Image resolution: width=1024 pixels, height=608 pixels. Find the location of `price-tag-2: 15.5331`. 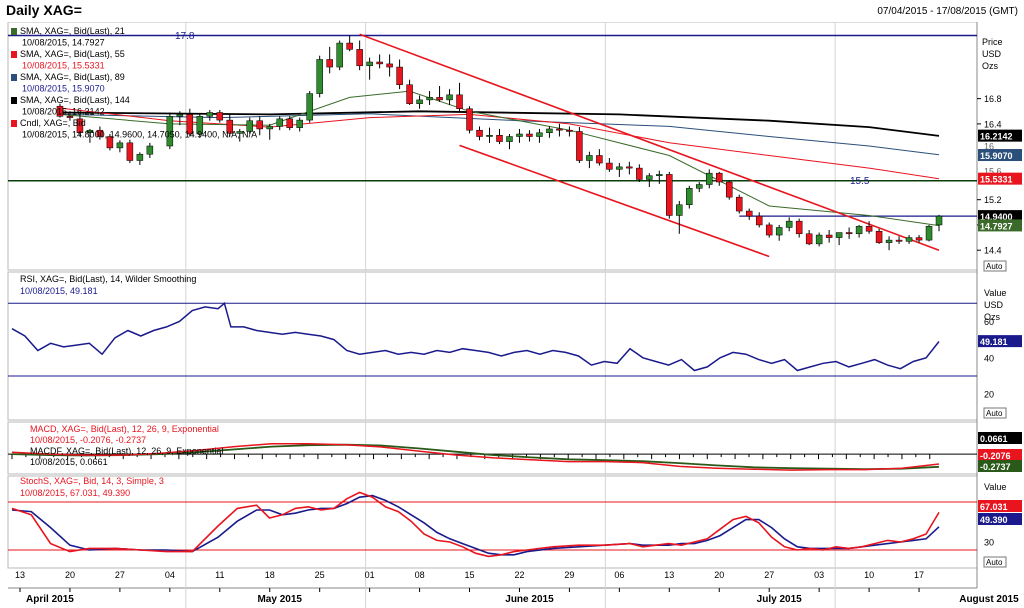

price-tag-2: 15.5331 is located at coordinates (996, 180).